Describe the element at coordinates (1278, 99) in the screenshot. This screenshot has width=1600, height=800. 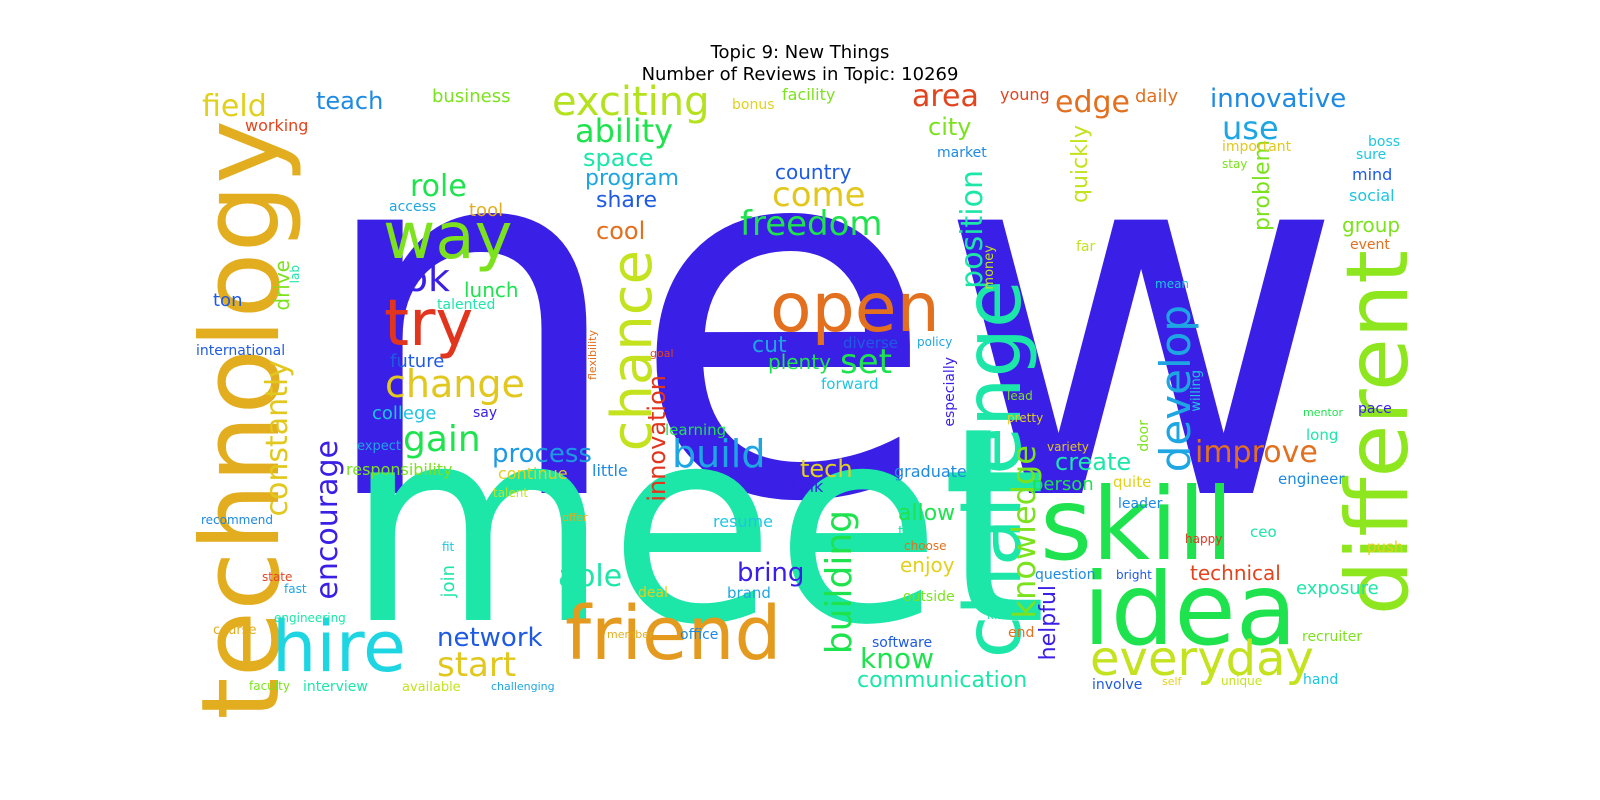
I see `word-innovative: innovative` at that location.